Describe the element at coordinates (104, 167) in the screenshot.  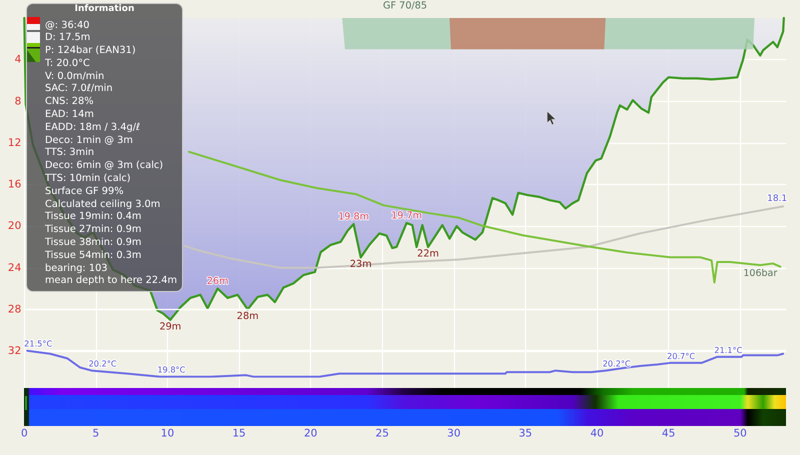
I see `annotation: Deco: 6min @ 3m (calc)` at that location.